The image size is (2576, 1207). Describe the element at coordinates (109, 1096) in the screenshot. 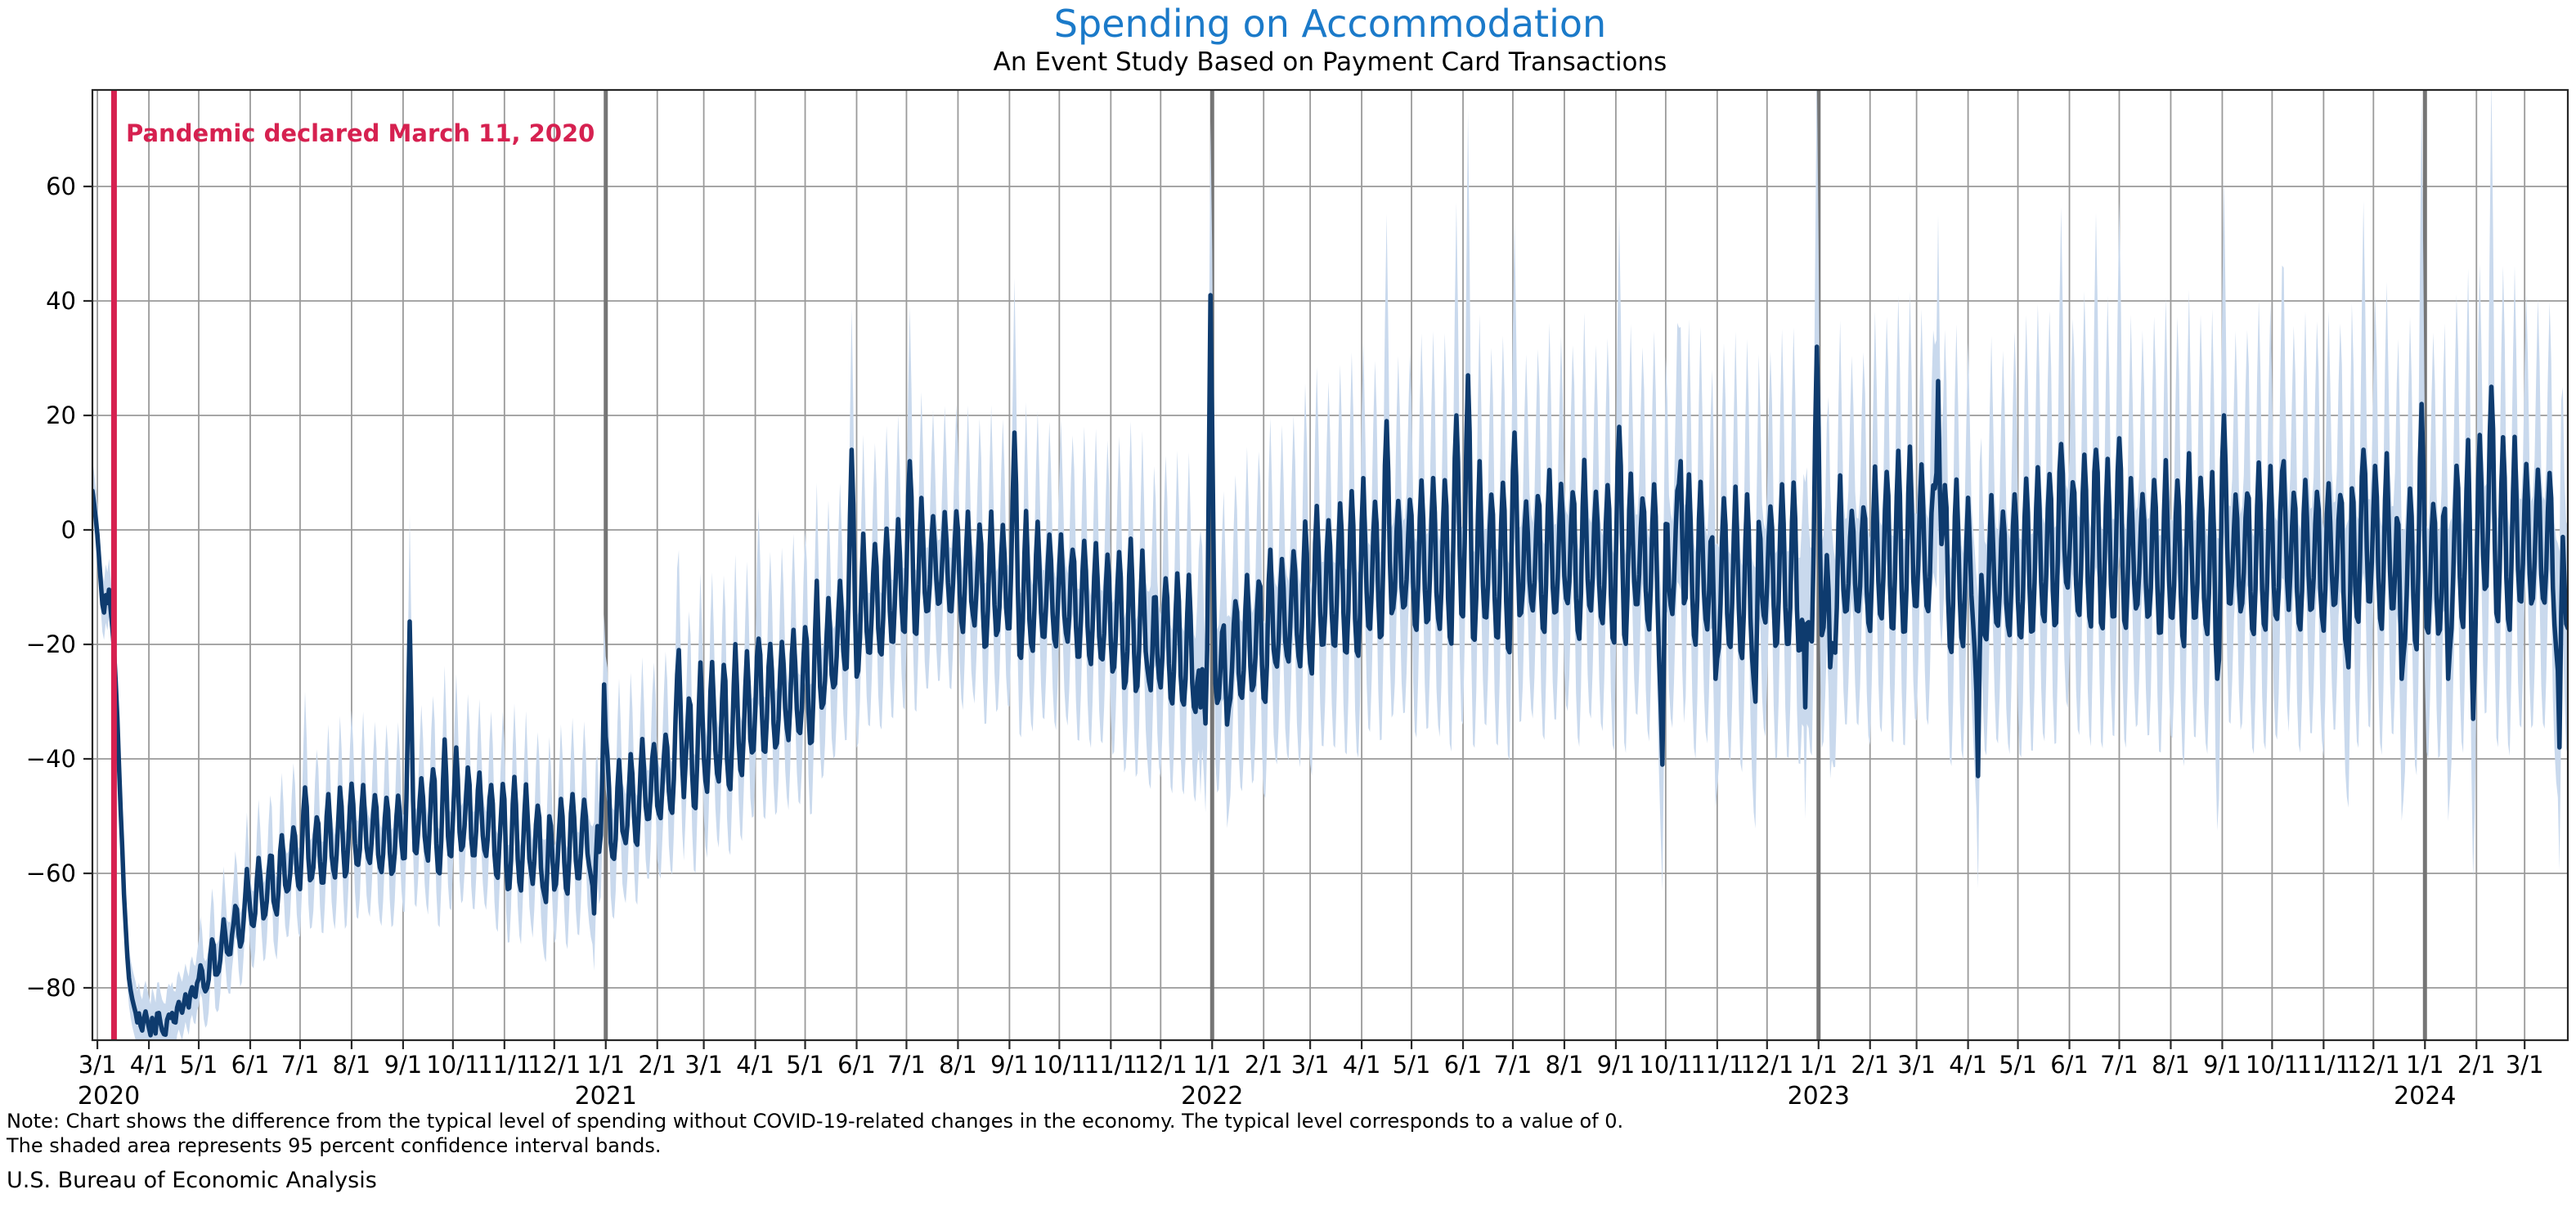

I see `x-year-label: 2020` at that location.